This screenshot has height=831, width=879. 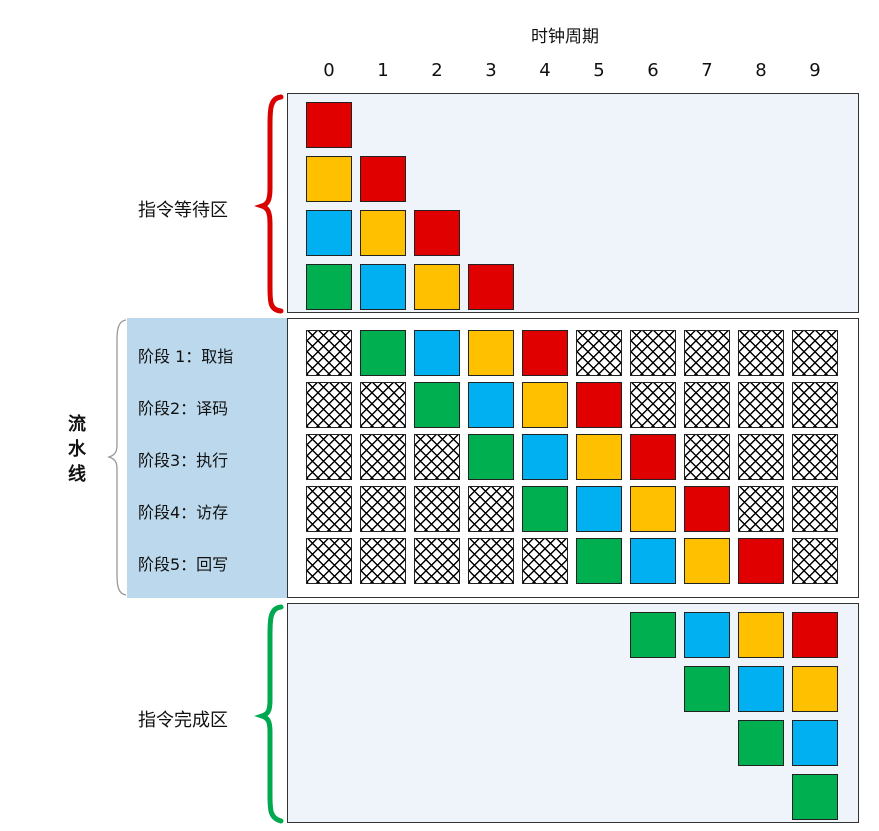 I want to click on waiting-zone-bracket, so click(x=269, y=204).